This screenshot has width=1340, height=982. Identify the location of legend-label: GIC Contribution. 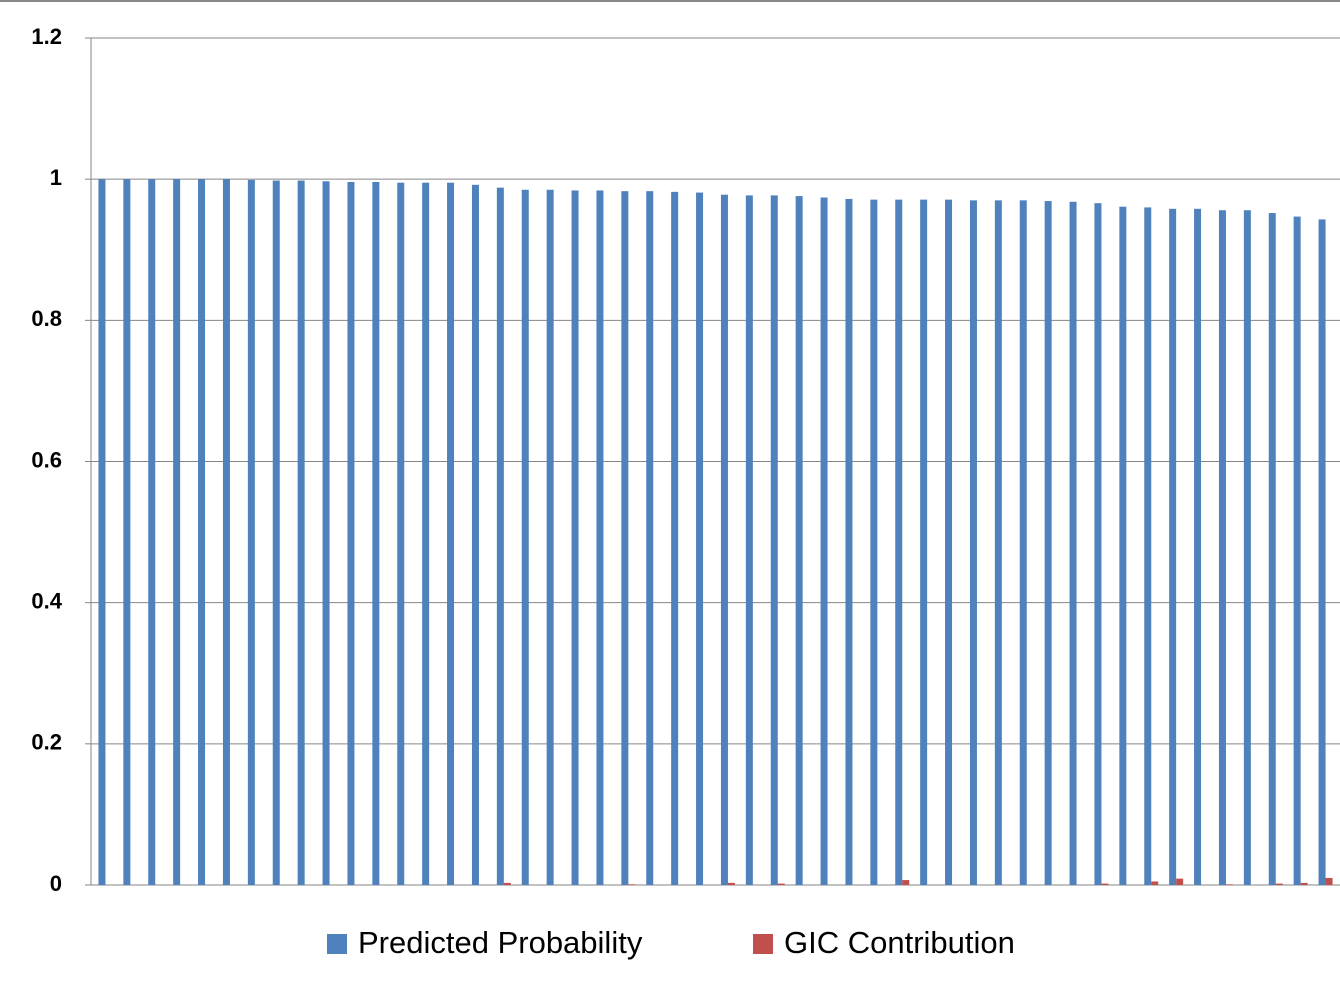
(899, 942).